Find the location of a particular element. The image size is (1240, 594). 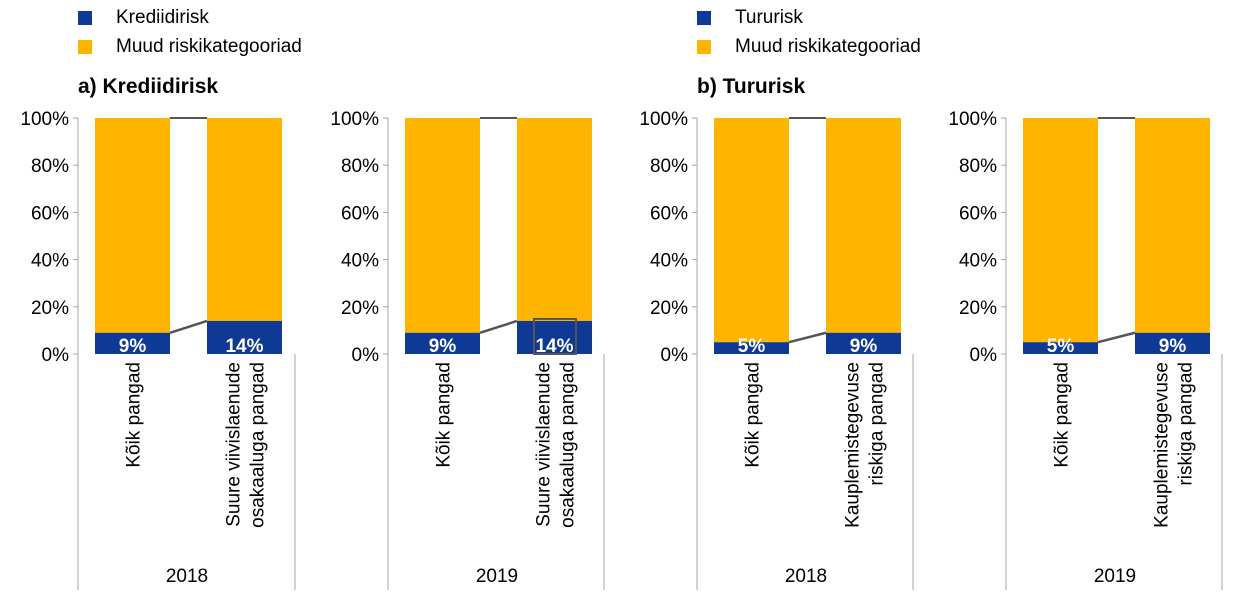

panel-title-b: b) Tururisk is located at coordinates (751, 86).